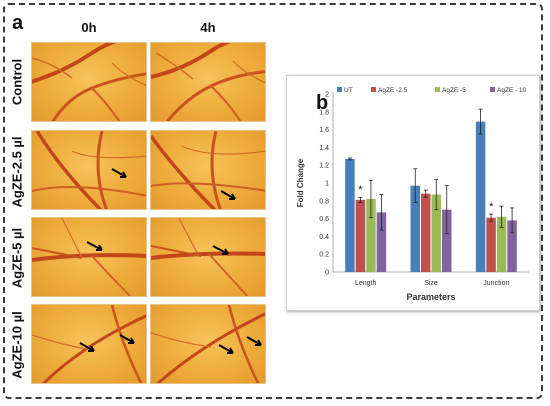 The height and width of the screenshot is (406, 550). What do you see at coordinates (17, 258) in the screenshot?
I see `row-label-agze-5: AgZE-5 µl` at bounding box center [17, 258].